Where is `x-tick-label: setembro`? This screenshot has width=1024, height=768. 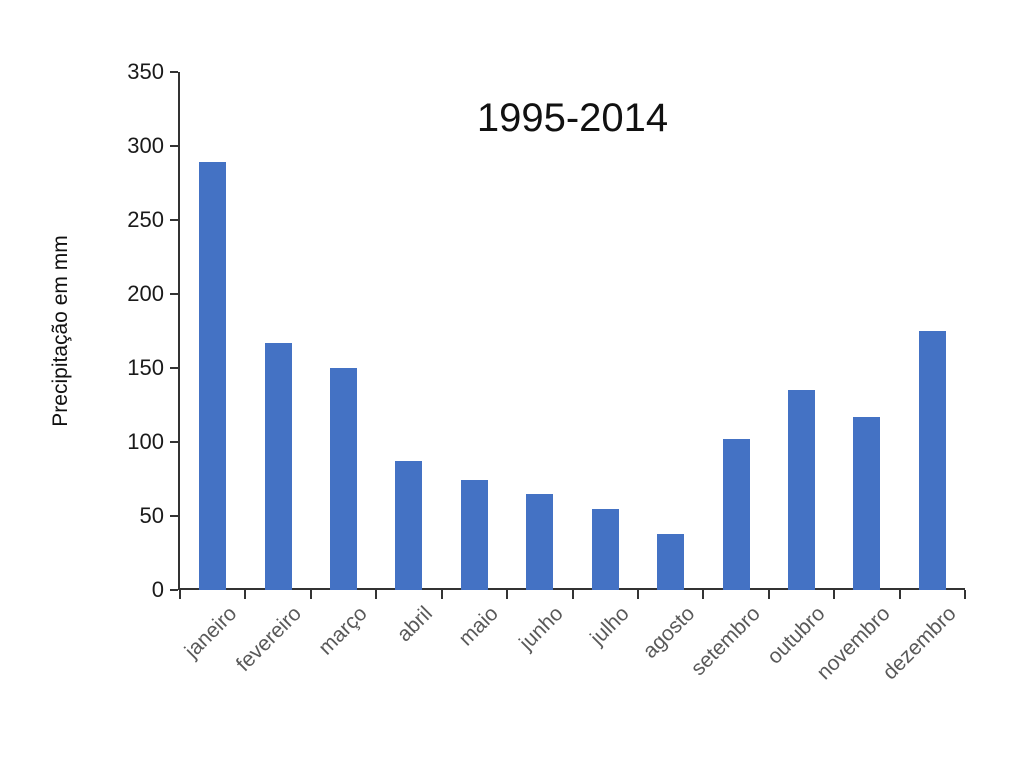 x-tick-label: setembro is located at coordinates (725, 641).